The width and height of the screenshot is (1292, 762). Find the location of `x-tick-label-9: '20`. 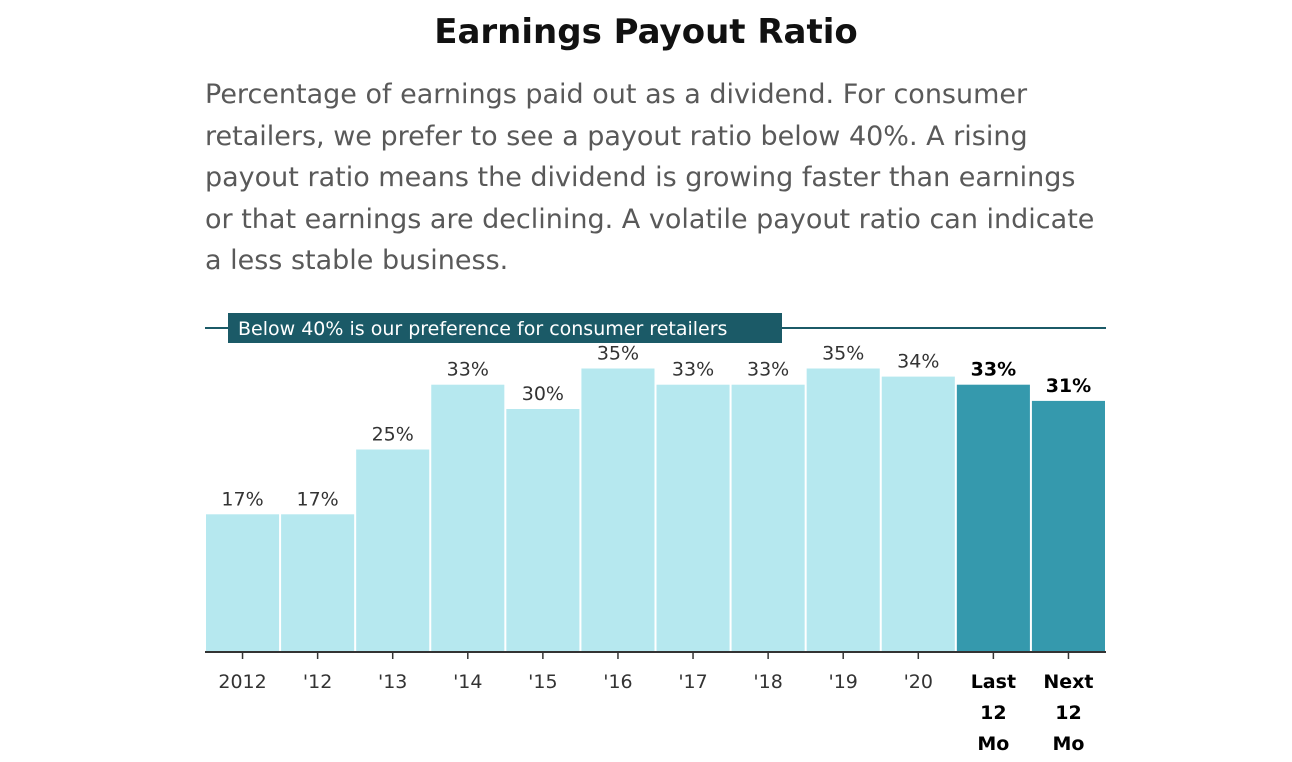

x-tick-label-9: '20 is located at coordinates (918, 682).